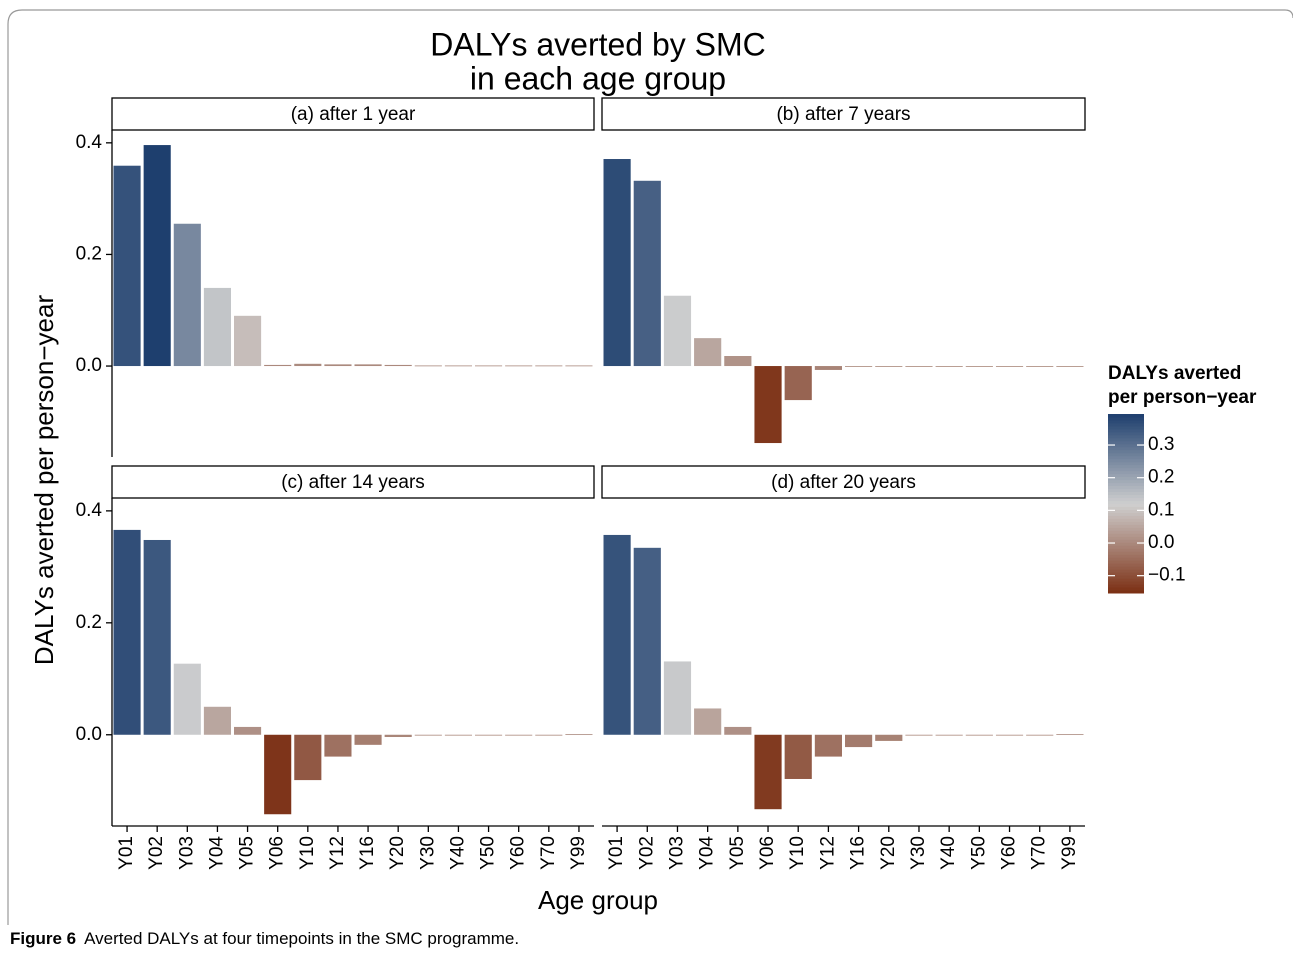 Image resolution: width=1293 pixels, height=954 pixels. What do you see at coordinates (43, 938) in the screenshot?
I see `caption-label: Figure 6` at bounding box center [43, 938].